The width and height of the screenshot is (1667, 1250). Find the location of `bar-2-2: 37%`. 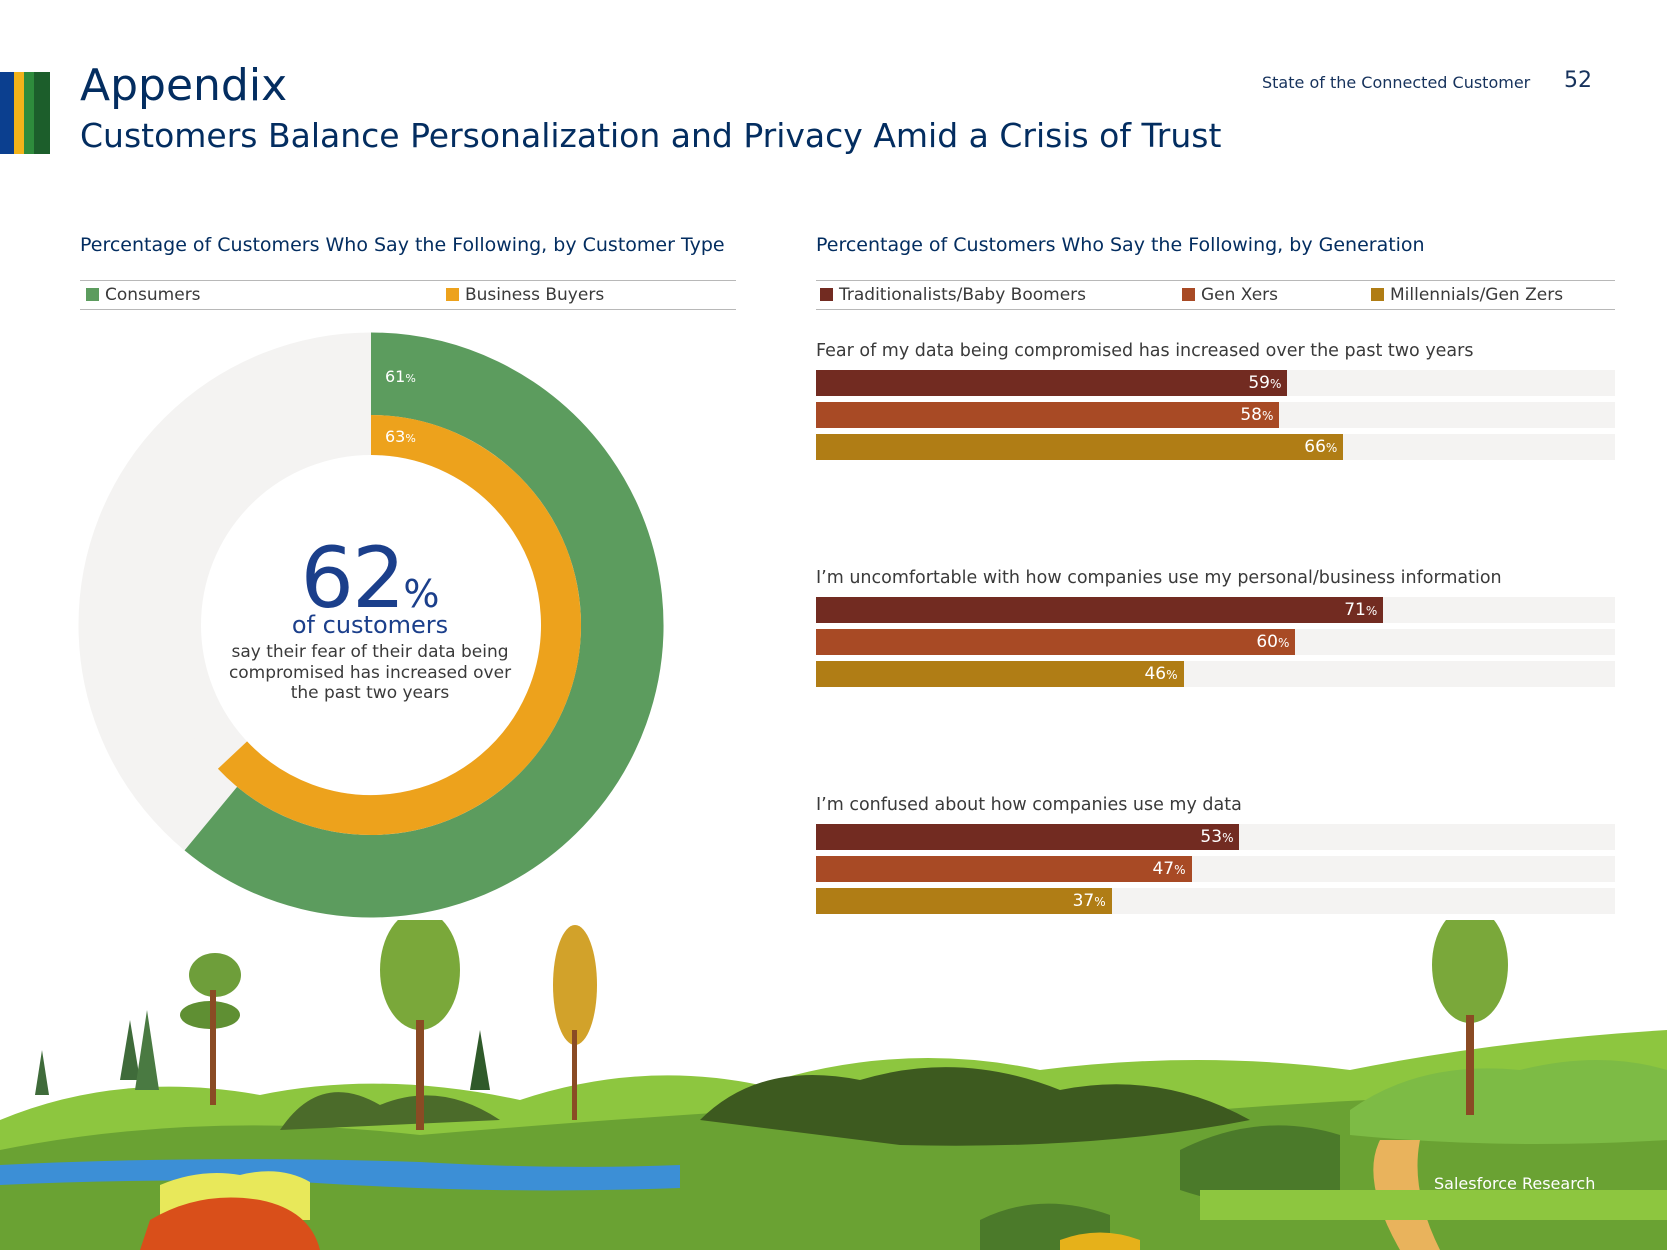

bar-2-2: 37% is located at coordinates (964, 901).